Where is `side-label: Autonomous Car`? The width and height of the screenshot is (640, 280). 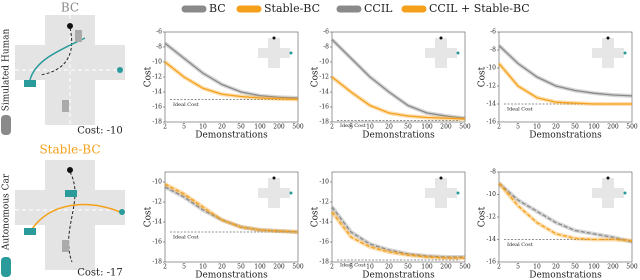 side-label: Autonomous Car is located at coordinates (7, 212).